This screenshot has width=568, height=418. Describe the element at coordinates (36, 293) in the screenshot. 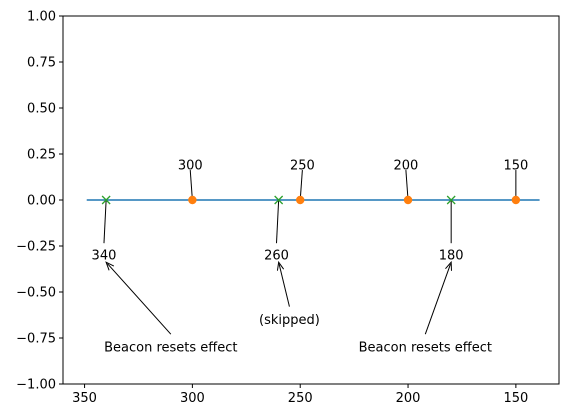

I see `y-tick-label: −0.50` at that location.